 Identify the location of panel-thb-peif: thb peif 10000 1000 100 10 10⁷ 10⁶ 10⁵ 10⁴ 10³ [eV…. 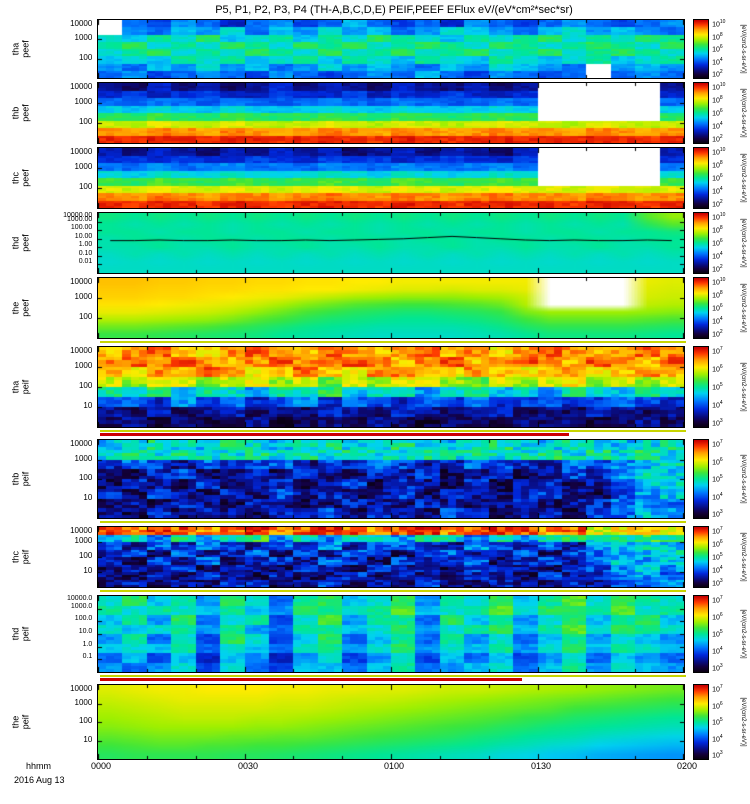
(375, 479).